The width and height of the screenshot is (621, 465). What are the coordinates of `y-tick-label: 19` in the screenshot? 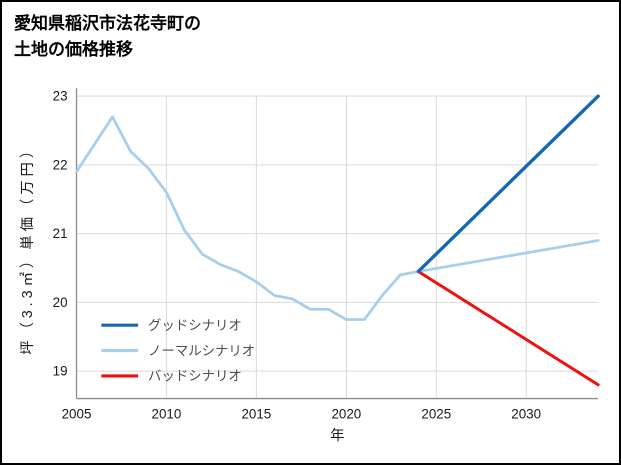 It's located at (60, 371).